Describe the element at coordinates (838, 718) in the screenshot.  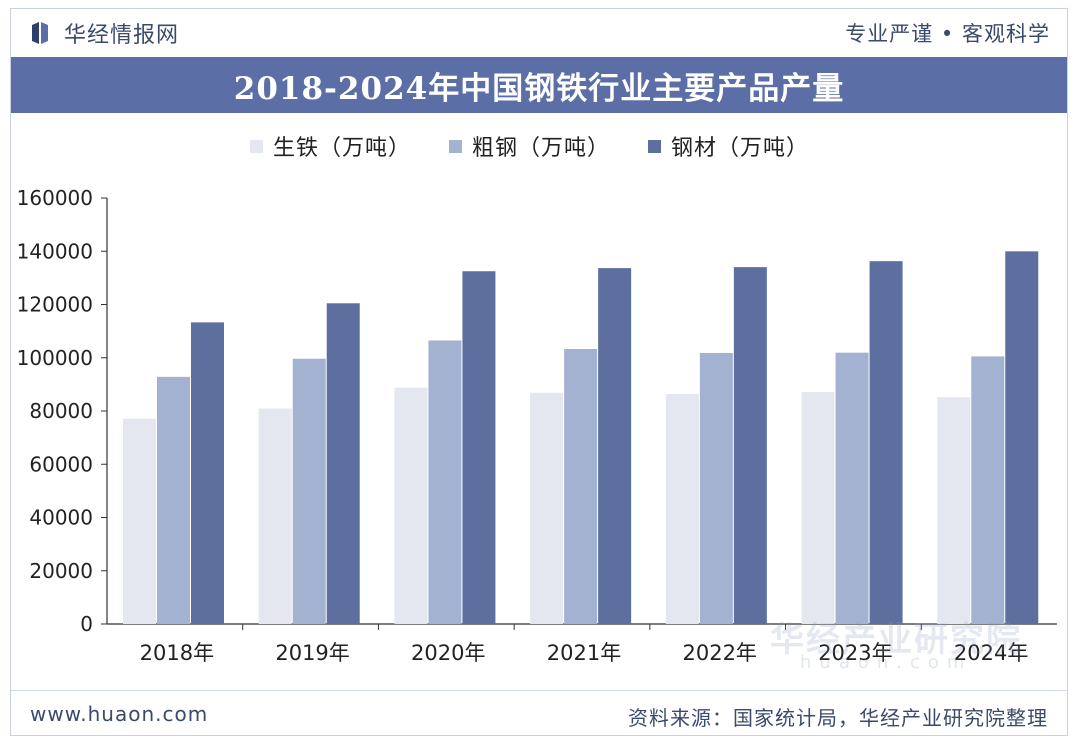
I see `footer-source: 资料来源：国家统计局，华经产业研究院整理` at that location.